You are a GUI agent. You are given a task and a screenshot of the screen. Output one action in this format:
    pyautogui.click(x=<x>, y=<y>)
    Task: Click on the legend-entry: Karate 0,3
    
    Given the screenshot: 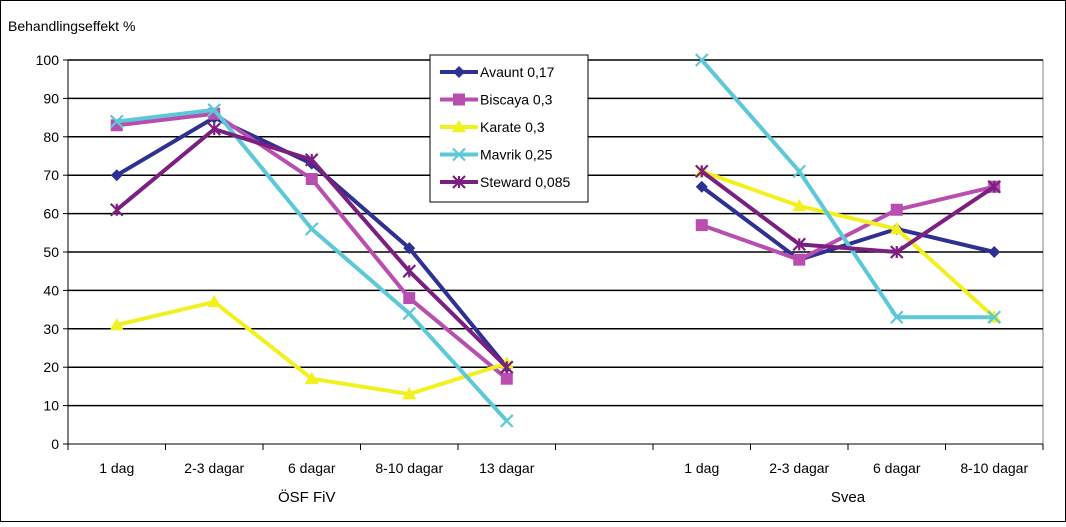 What is the action you would take?
    pyautogui.click(x=492, y=127)
    